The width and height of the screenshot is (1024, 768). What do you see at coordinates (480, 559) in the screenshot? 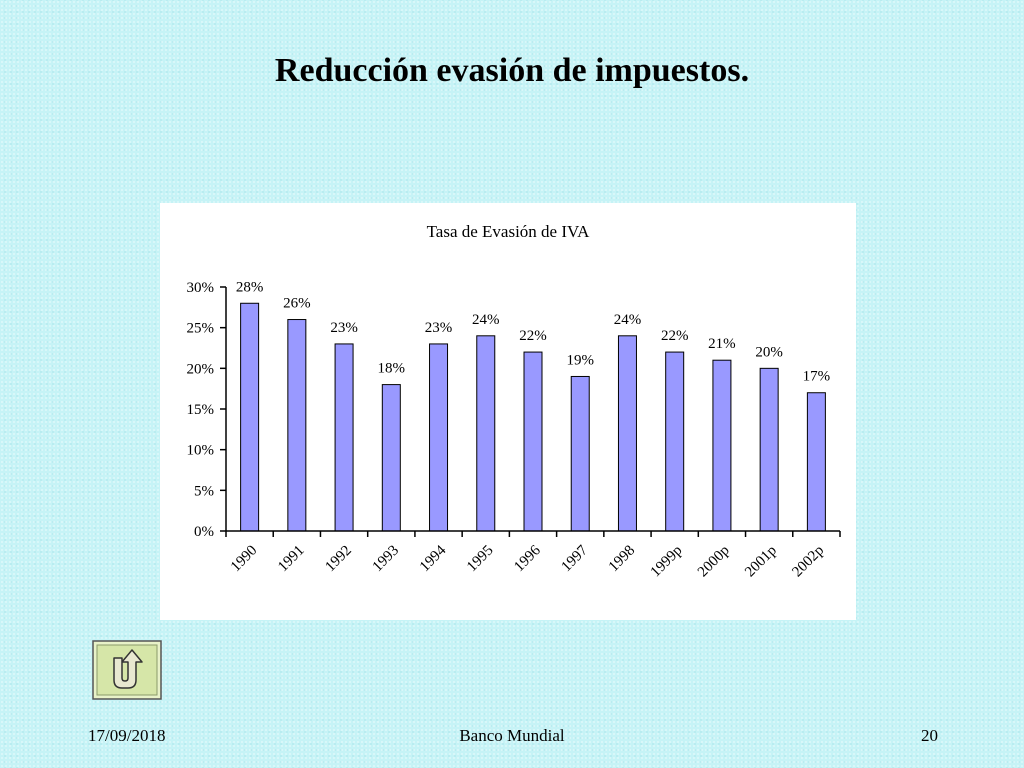
I see `x-tick-label-1995: 1995` at bounding box center [480, 559].